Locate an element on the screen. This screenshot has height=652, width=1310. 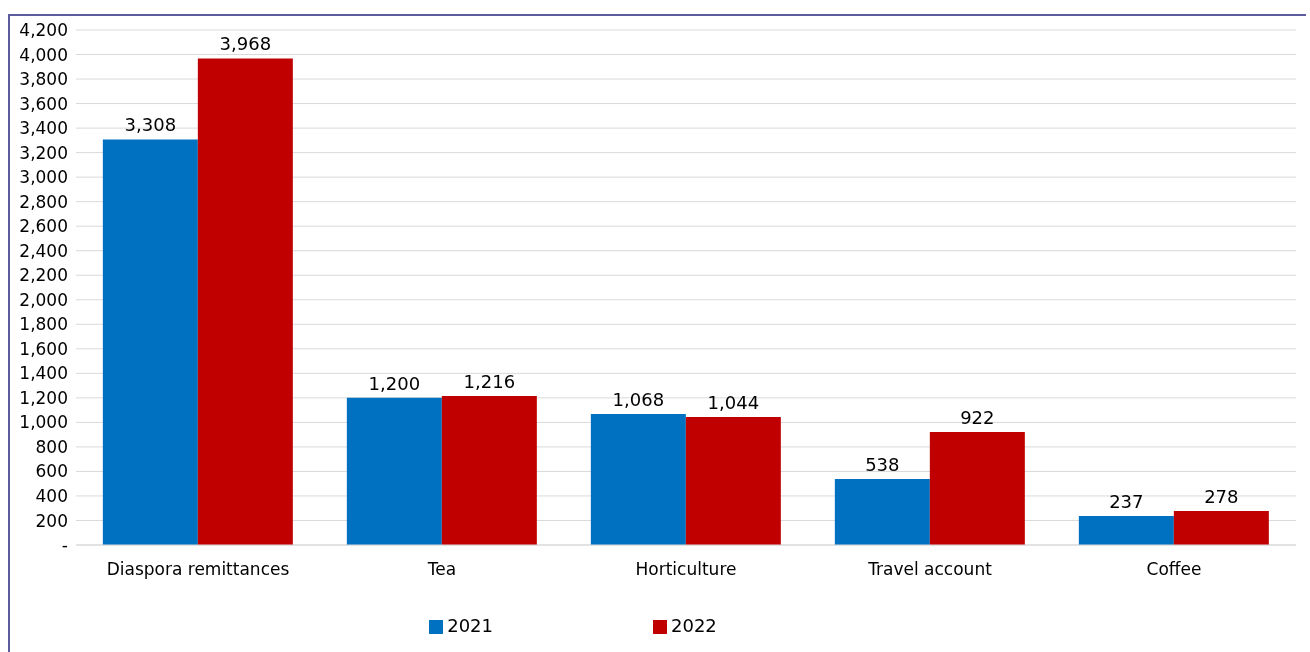
y-tick-label: 3,000 is located at coordinates (43, 177).